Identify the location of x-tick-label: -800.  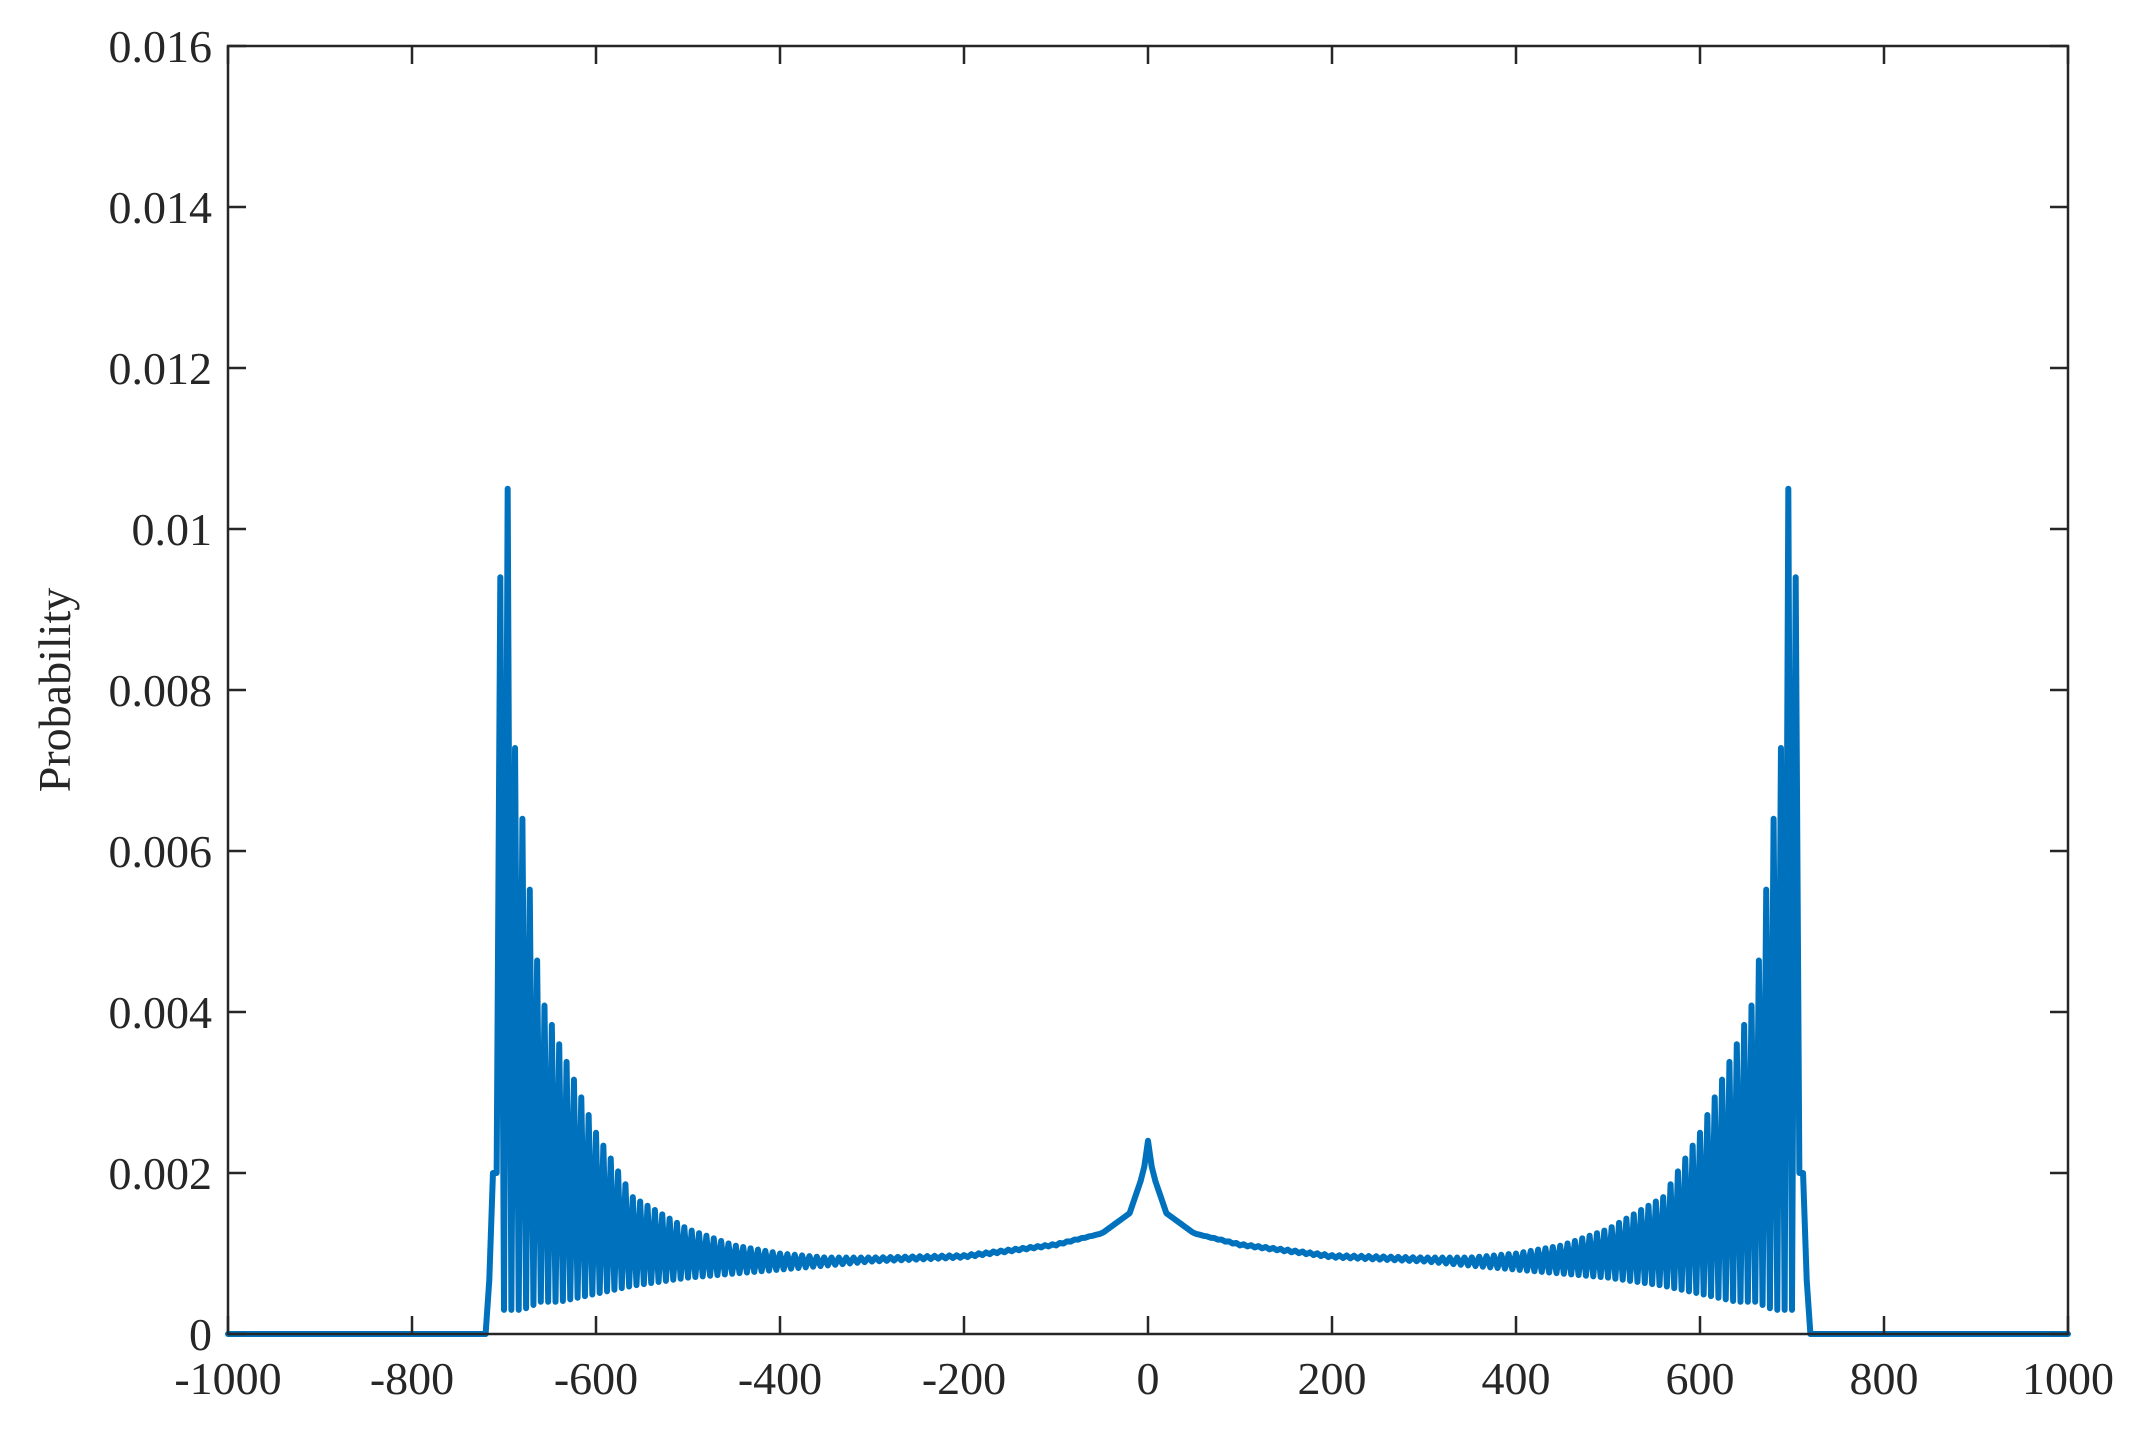
(412, 1378).